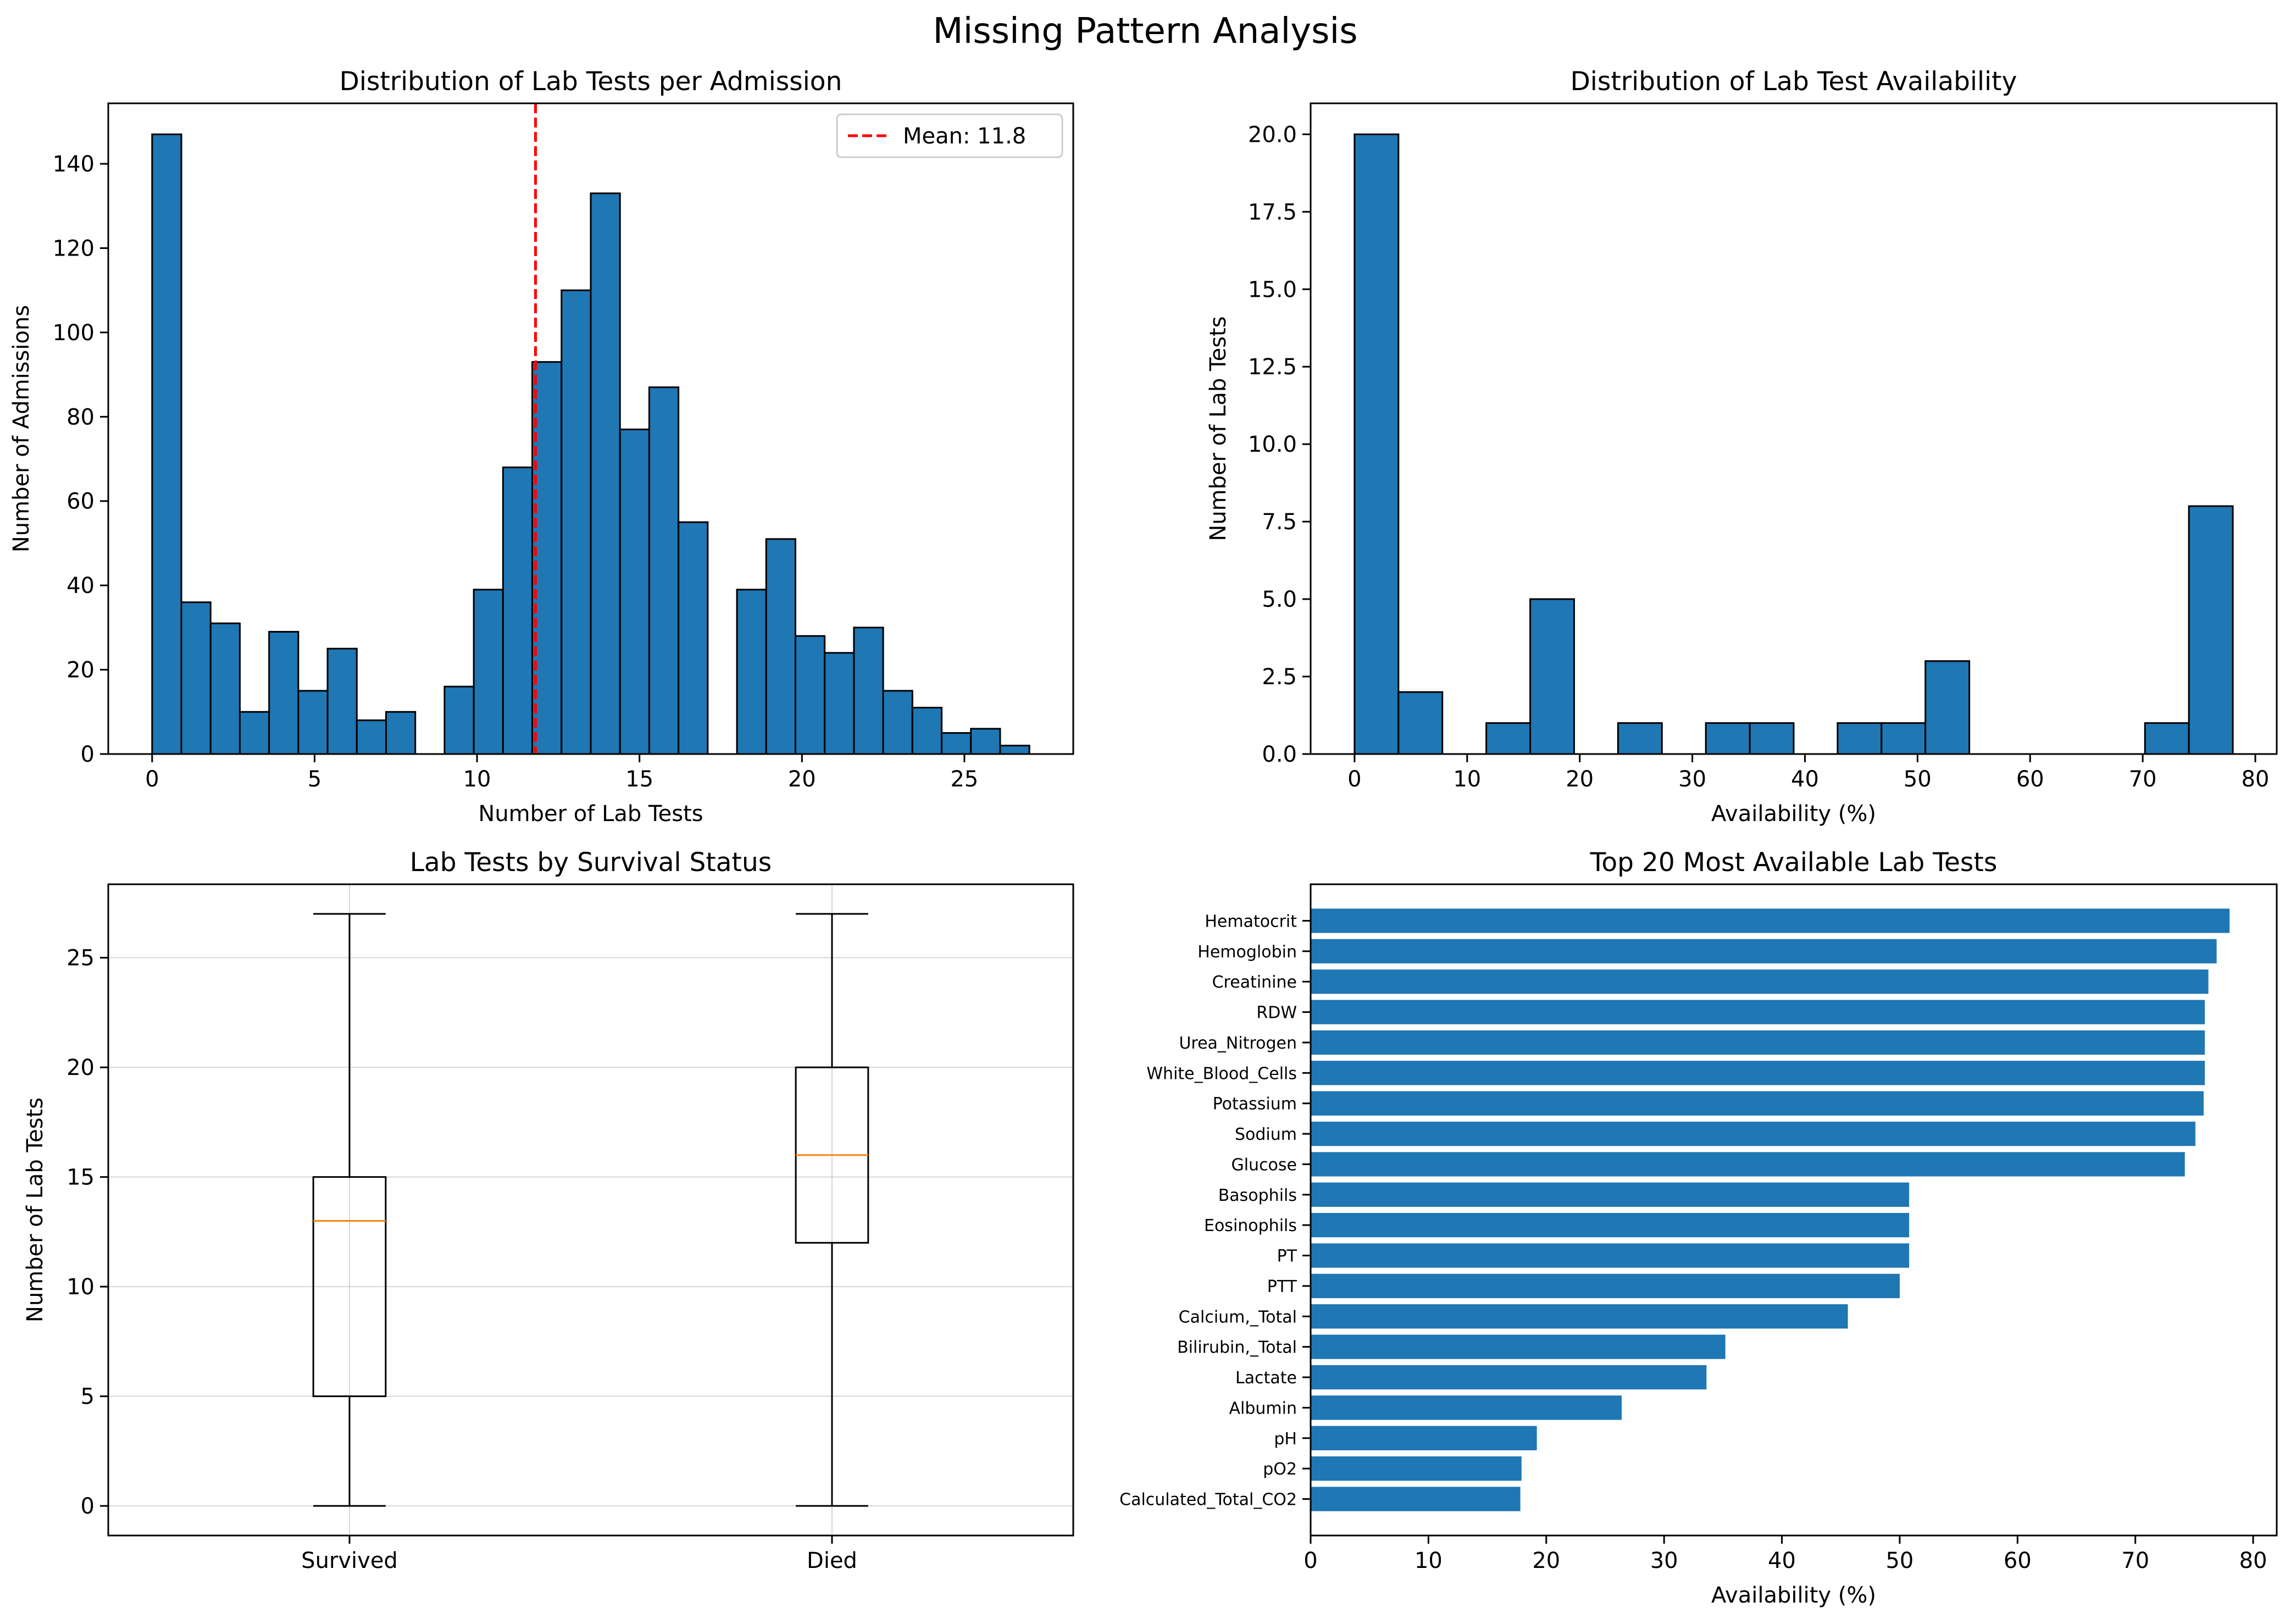  What do you see at coordinates (1416, 1468) in the screenshot?
I see `bar-po2` at bounding box center [1416, 1468].